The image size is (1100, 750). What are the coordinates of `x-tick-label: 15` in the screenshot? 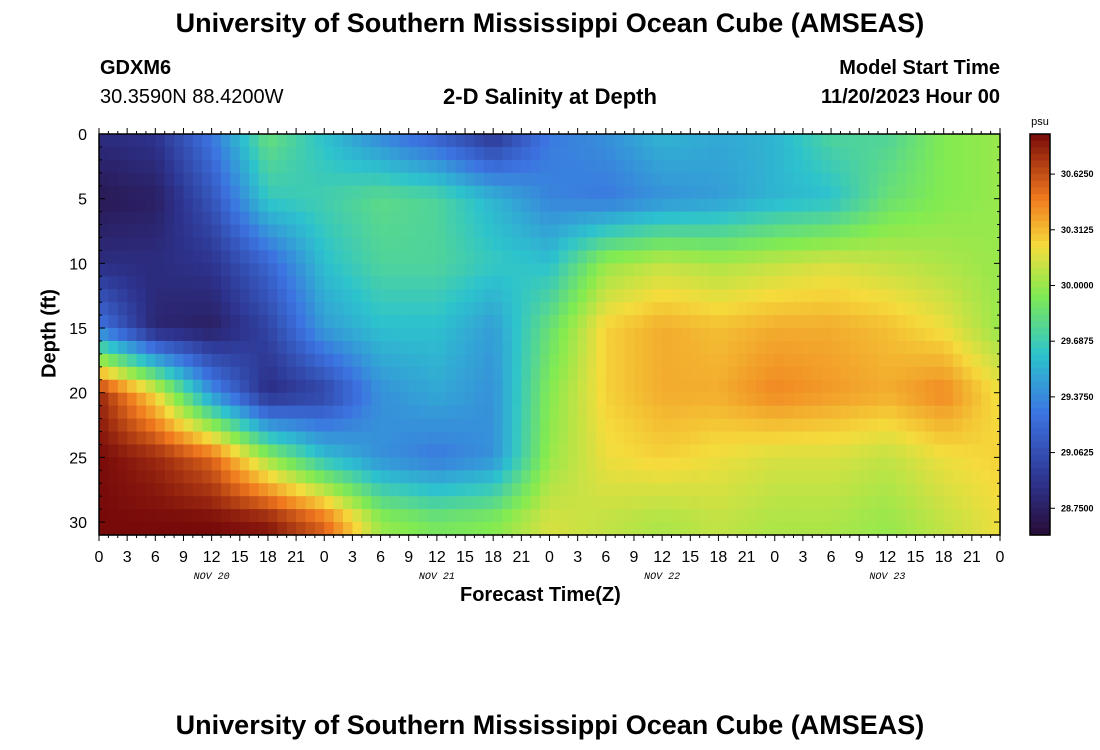 It's located at (690, 557).